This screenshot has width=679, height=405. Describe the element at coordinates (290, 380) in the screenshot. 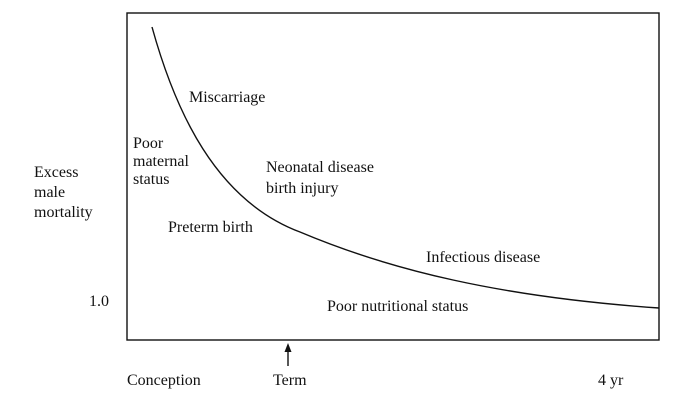

I see `x-tick-term: Term` at that location.